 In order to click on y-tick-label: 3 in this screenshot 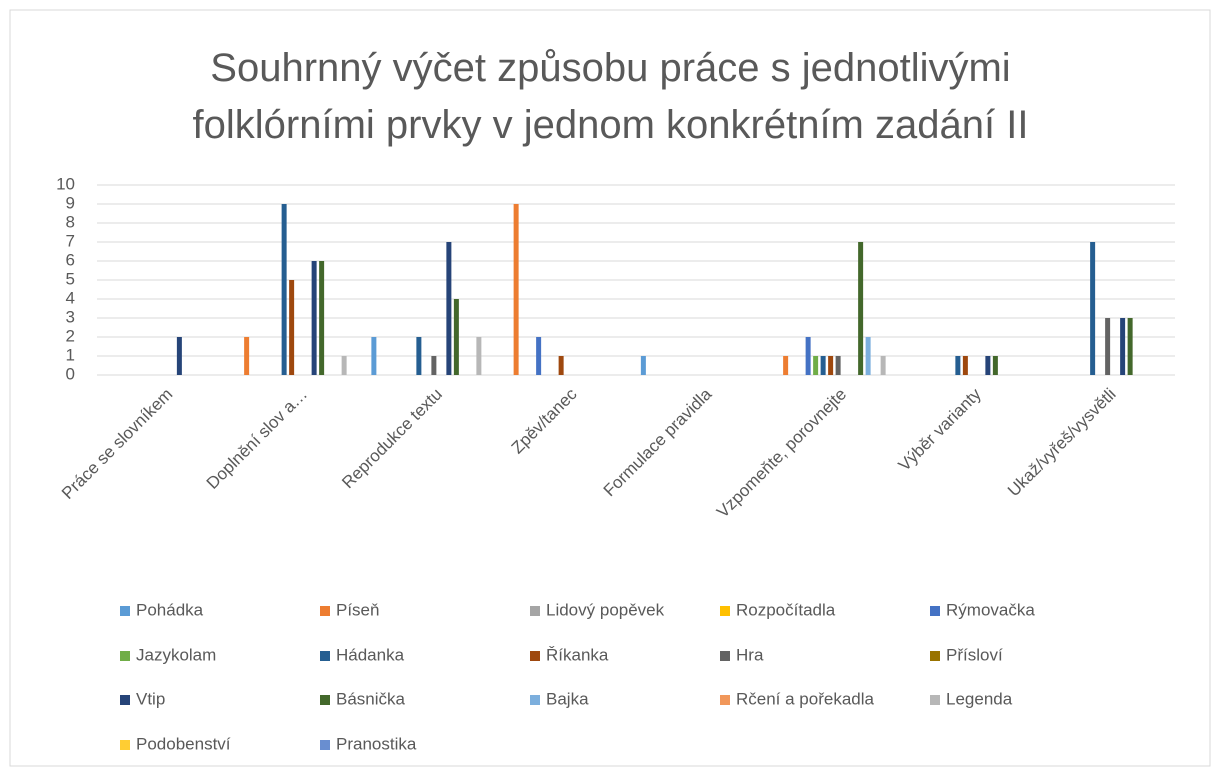, I will do `click(70, 316)`.